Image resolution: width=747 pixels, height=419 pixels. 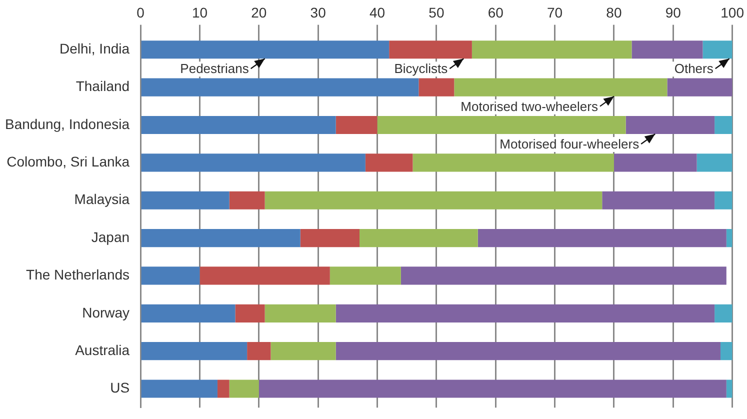 What do you see at coordinates (102, 199) in the screenshot?
I see `y-tick-label: Malaysia` at bounding box center [102, 199].